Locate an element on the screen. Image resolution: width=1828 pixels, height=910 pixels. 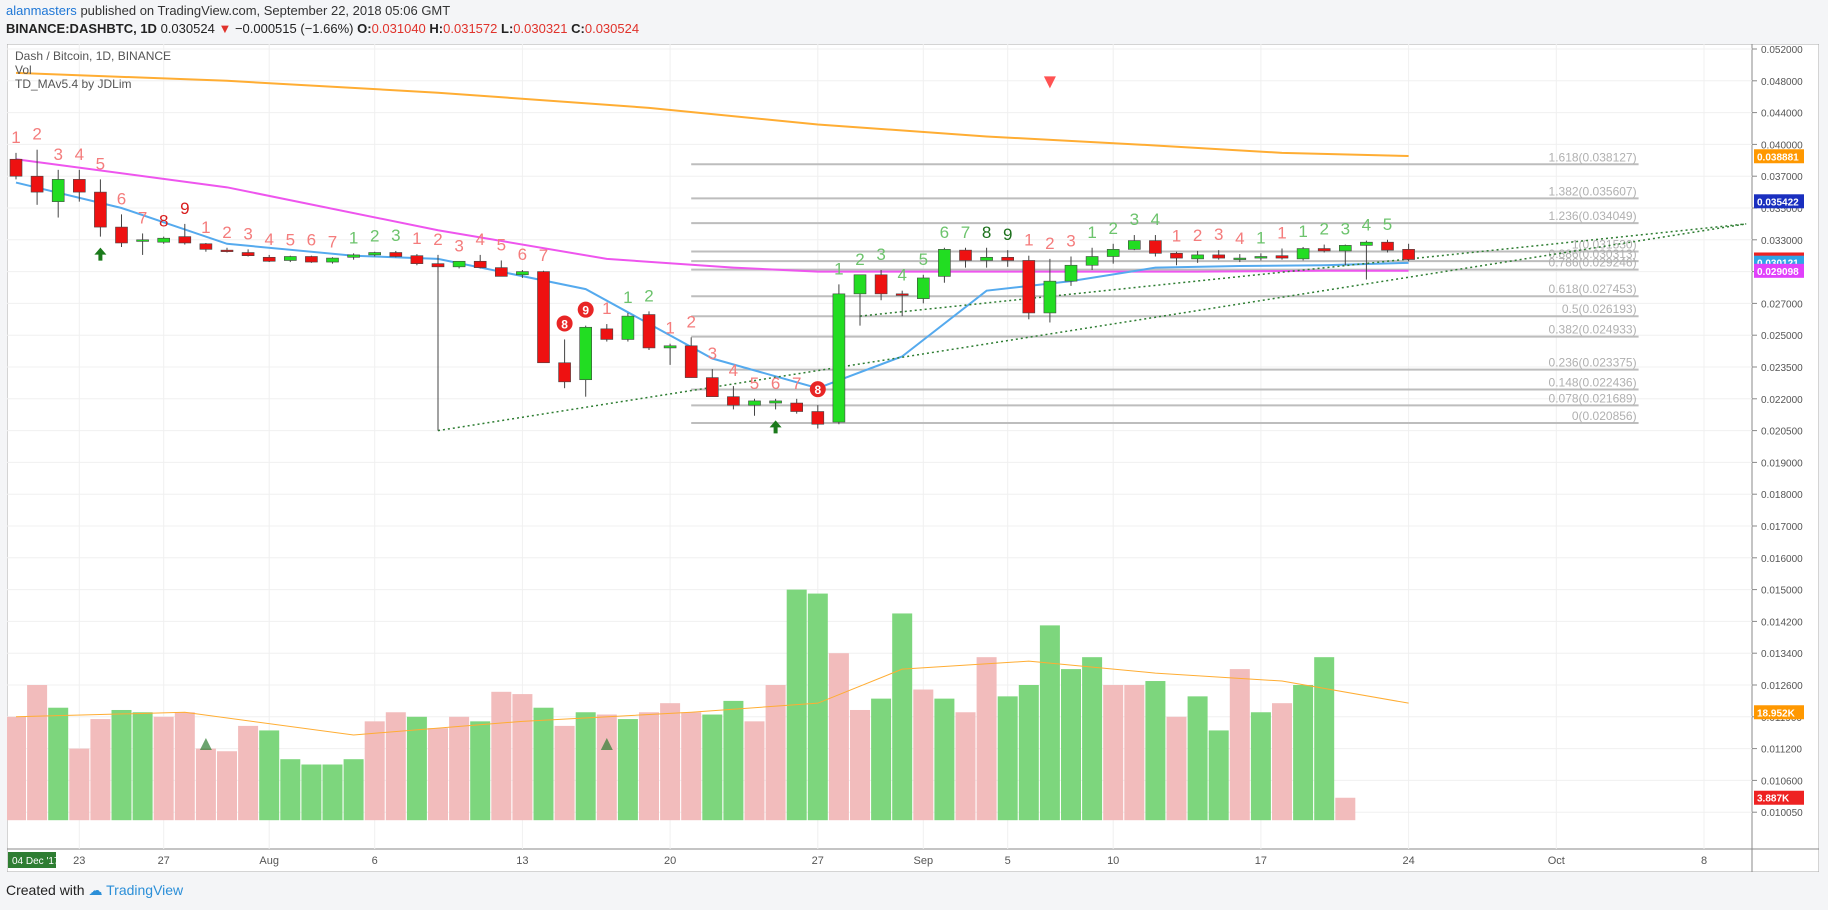
legend-symbol: Dash / Bitcoin, 1D, BINANCE is located at coordinates (93, 56).